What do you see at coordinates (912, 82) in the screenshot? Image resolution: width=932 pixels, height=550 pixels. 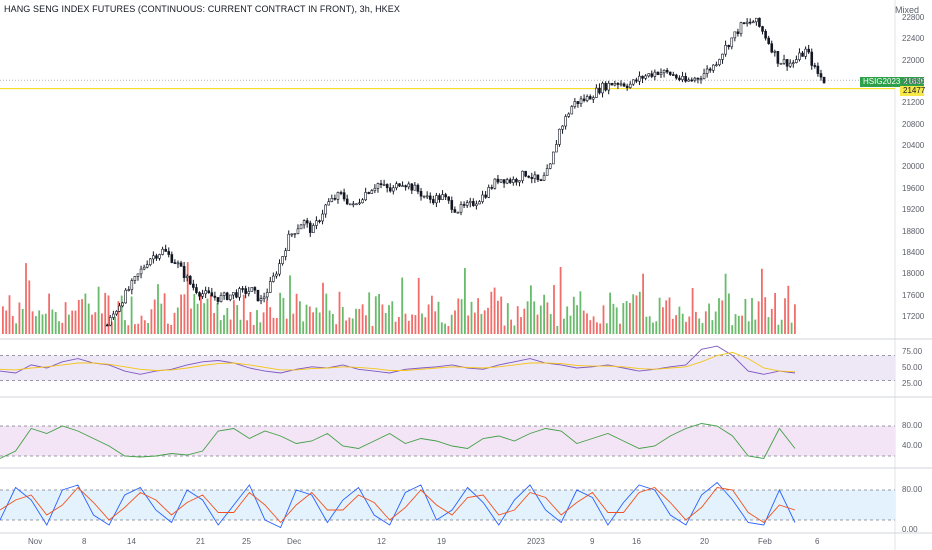 I see `last-price-badge: 21635` at bounding box center [912, 82].